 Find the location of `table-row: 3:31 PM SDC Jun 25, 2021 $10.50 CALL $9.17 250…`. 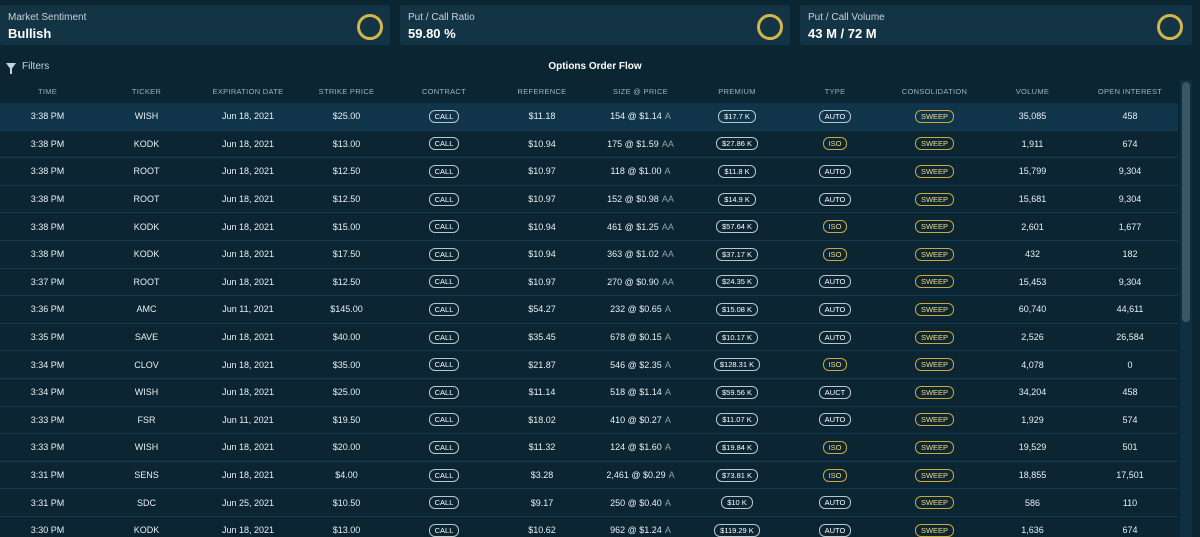

table-row: 3:31 PM SDC Jun 25, 2021 $10.50 CALL $9.17 250… is located at coordinates (589, 503).